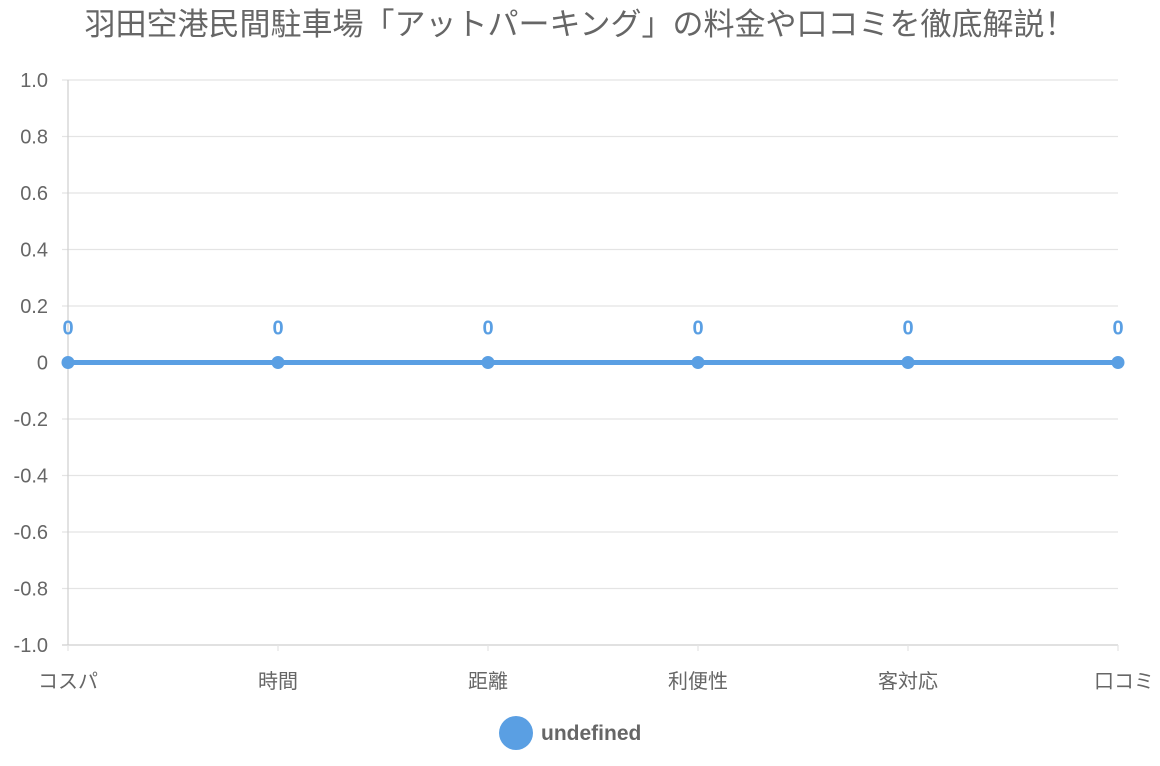  Describe the element at coordinates (488, 681) in the screenshot. I see `x-tick-label: 距離` at that location.